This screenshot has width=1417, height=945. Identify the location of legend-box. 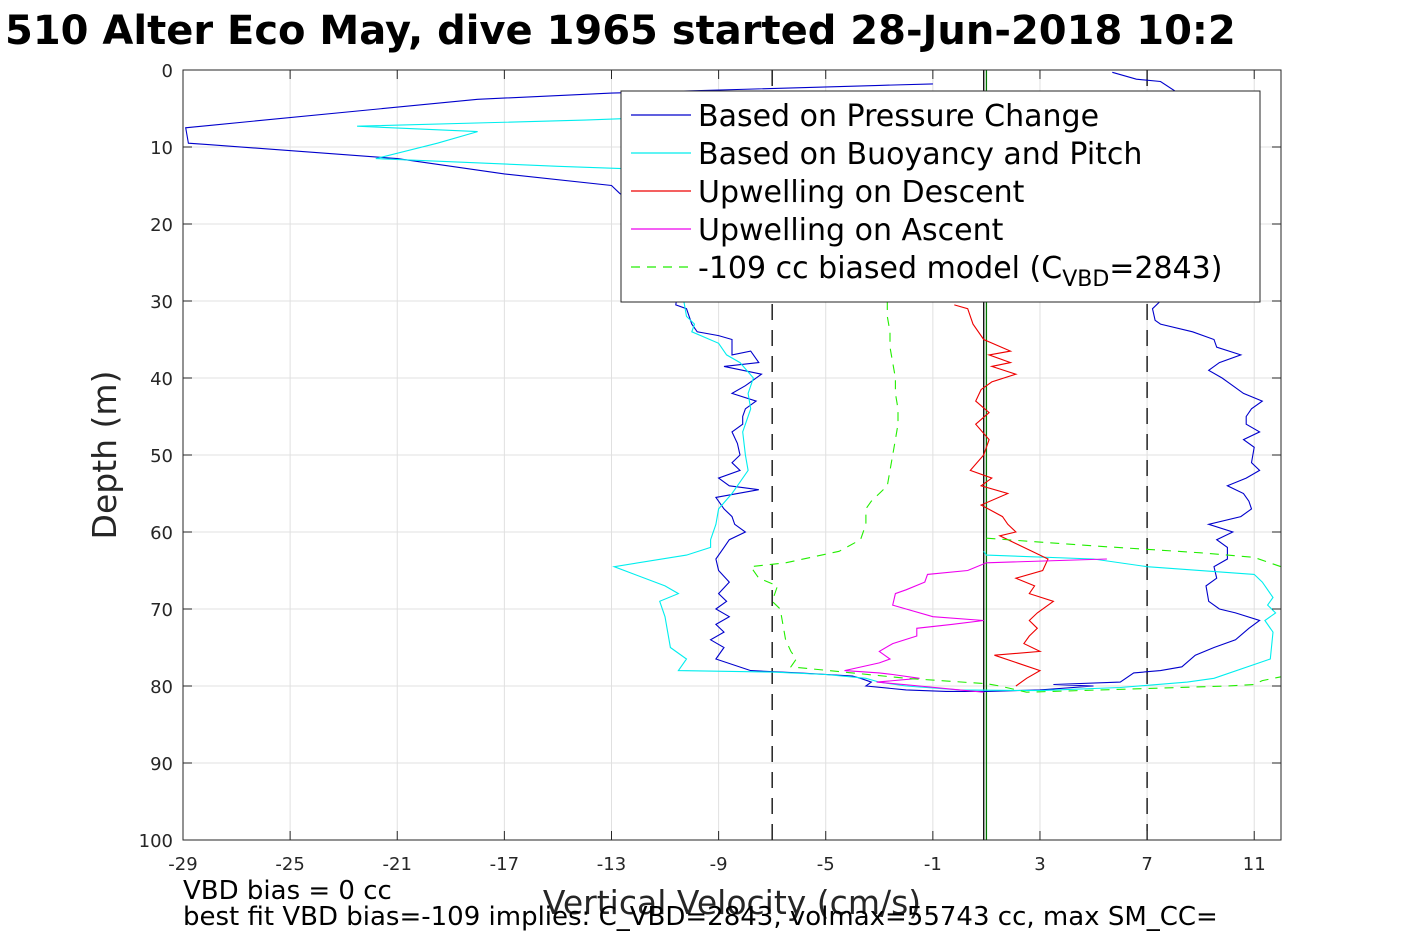
(940, 196).